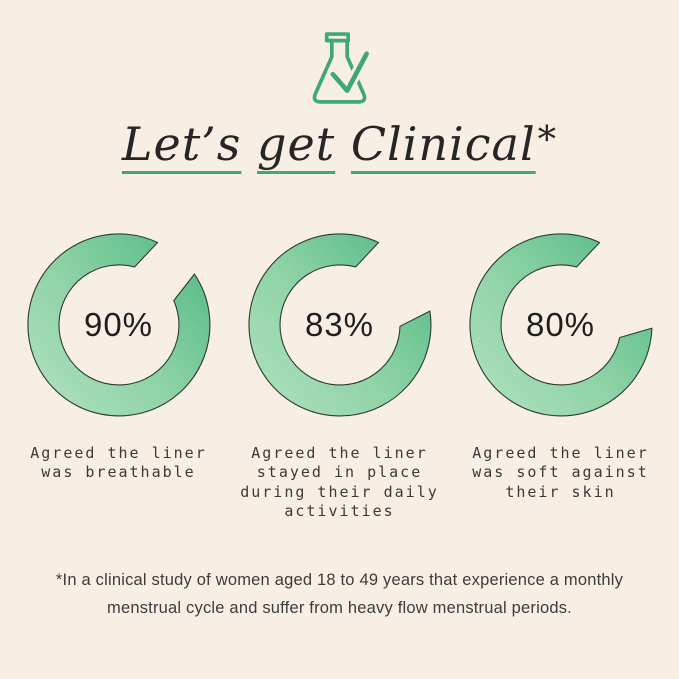 This screenshot has height=679, width=679. I want to click on title-word: Let’s, so click(181, 144).